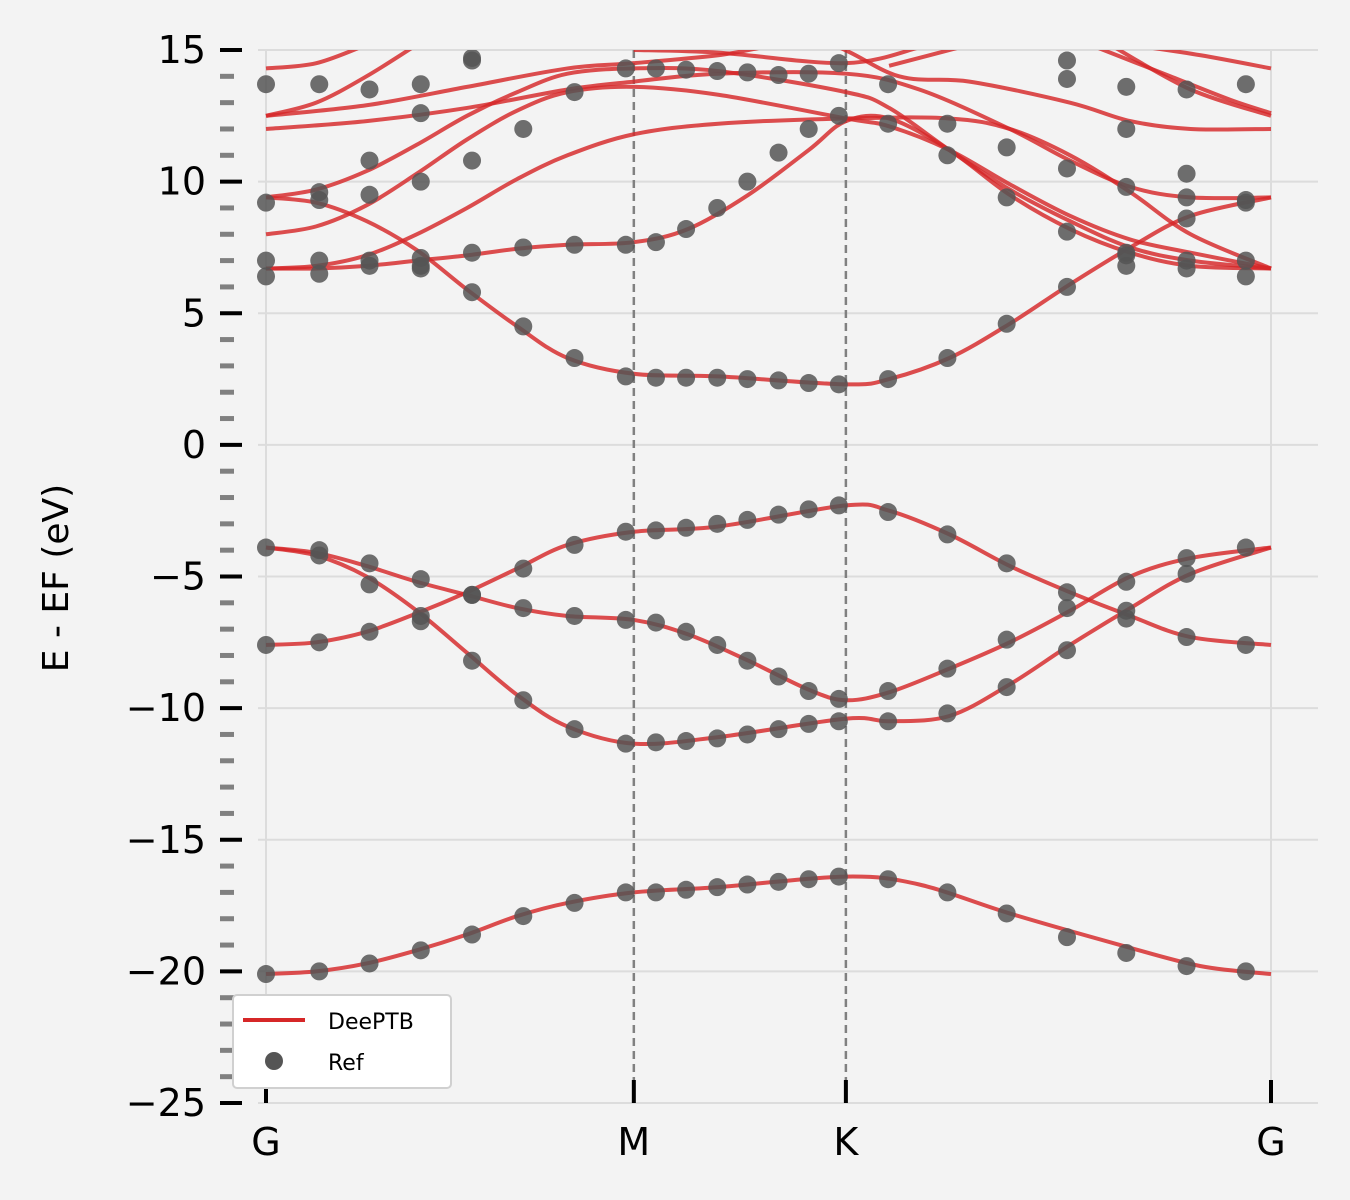  Describe the element at coordinates (182, 50) in the screenshot. I see `y-tick-label: 15` at that location.